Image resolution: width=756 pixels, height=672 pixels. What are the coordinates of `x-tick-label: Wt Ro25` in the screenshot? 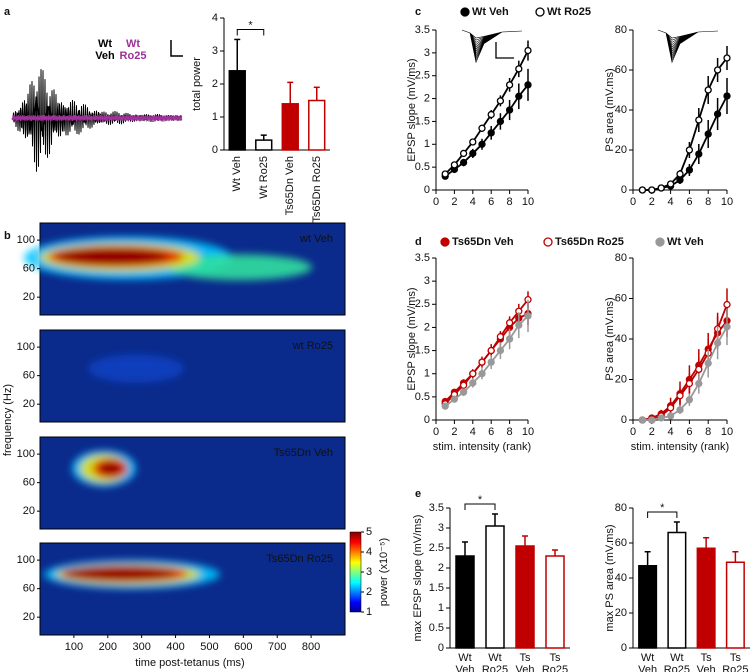 It's located at (263, 177).